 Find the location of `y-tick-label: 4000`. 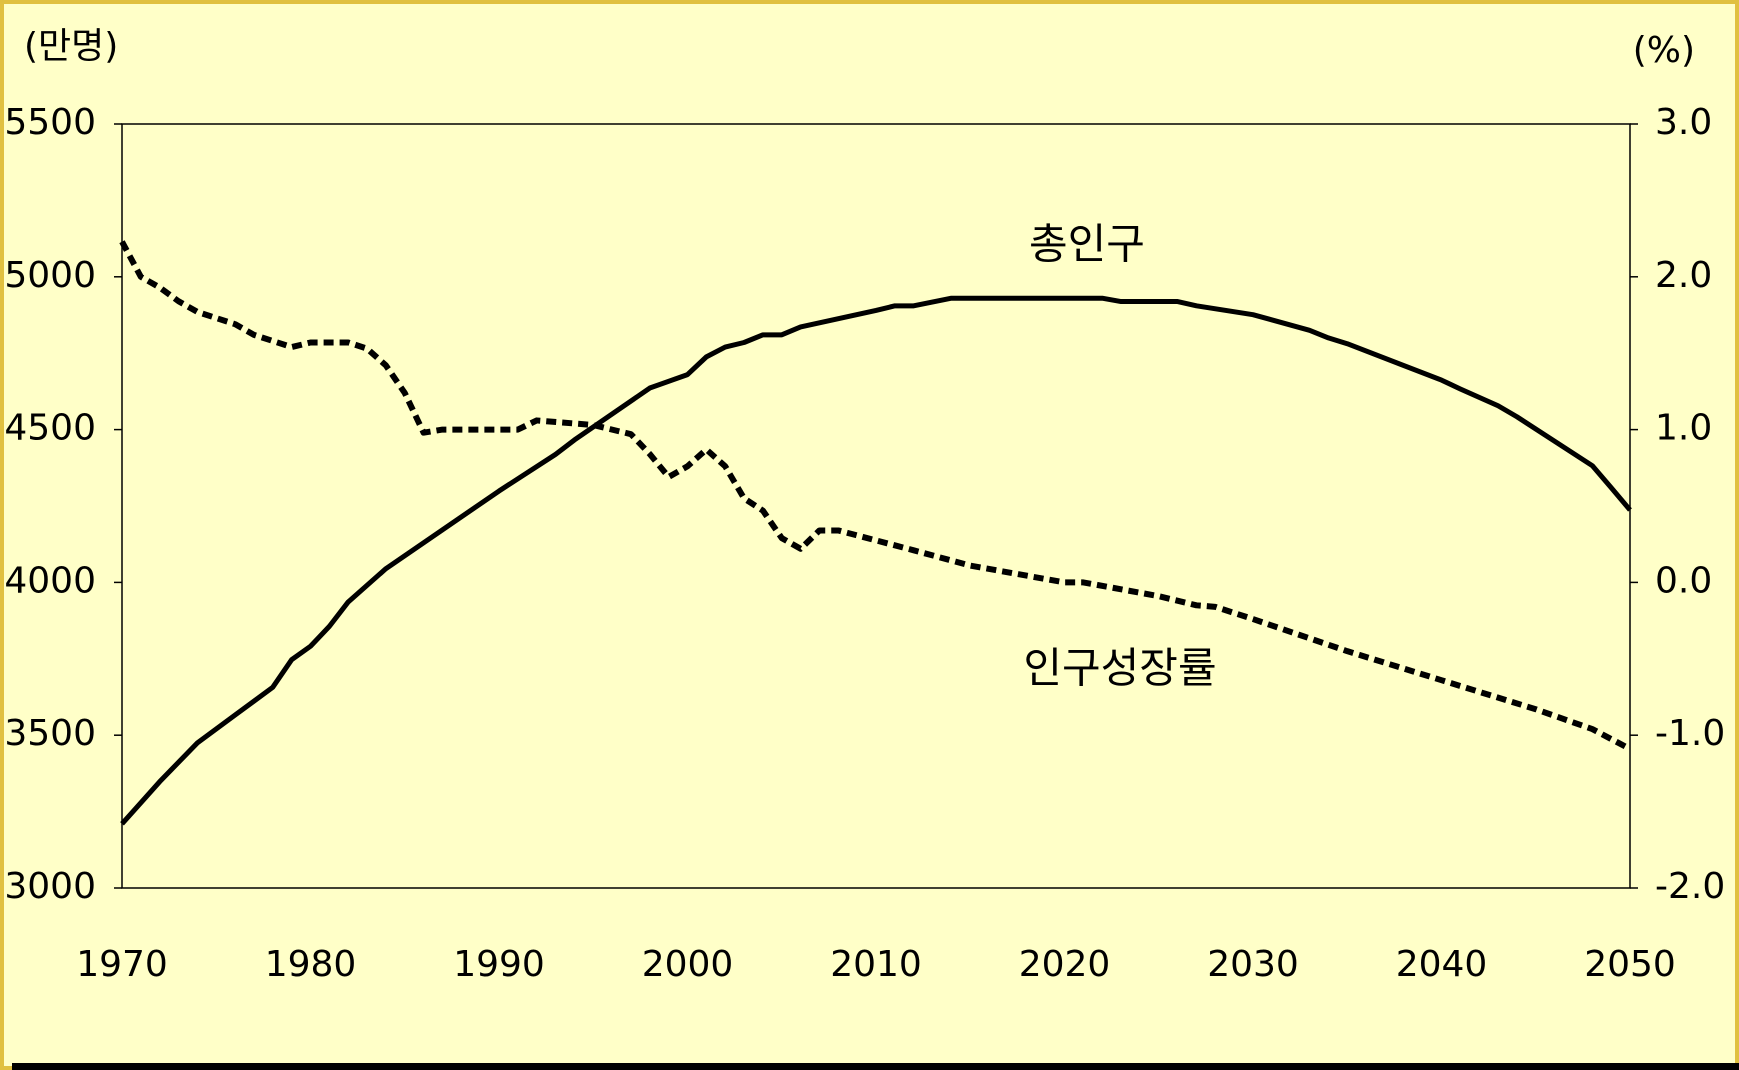

y-tick-label: 4000 is located at coordinates (50, 580).